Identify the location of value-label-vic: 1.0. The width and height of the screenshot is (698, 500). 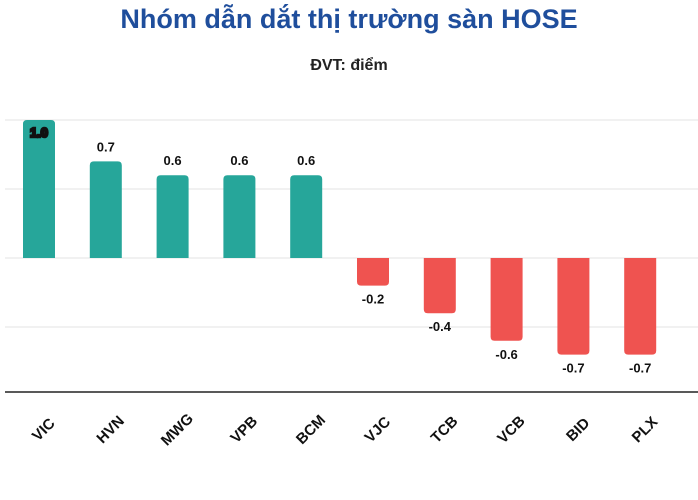
(39, 132).